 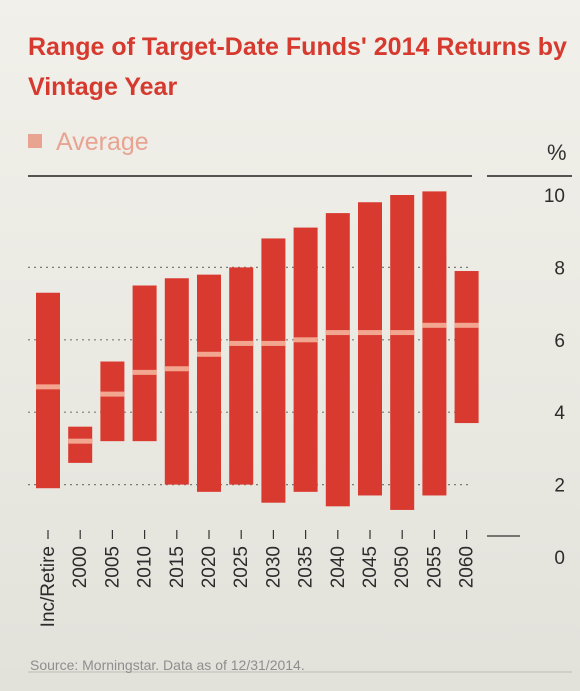 What do you see at coordinates (559, 413) in the screenshot?
I see `y-tick-label-4: 4` at bounding box center [559, 413].